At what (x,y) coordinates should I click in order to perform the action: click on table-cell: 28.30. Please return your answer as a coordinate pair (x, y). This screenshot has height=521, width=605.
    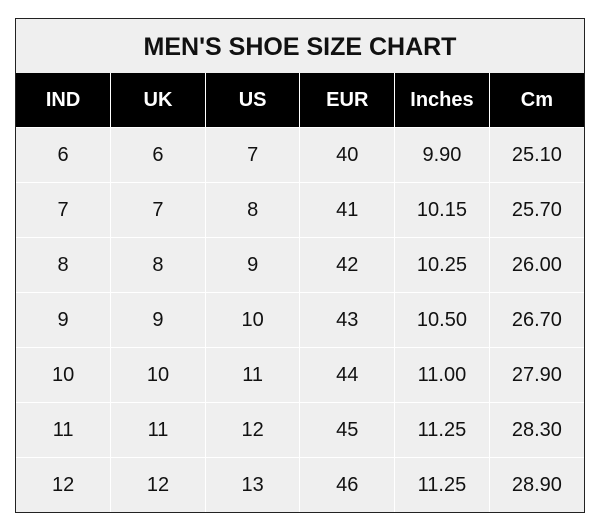
    Looking at the image, I should click on (536, 430).